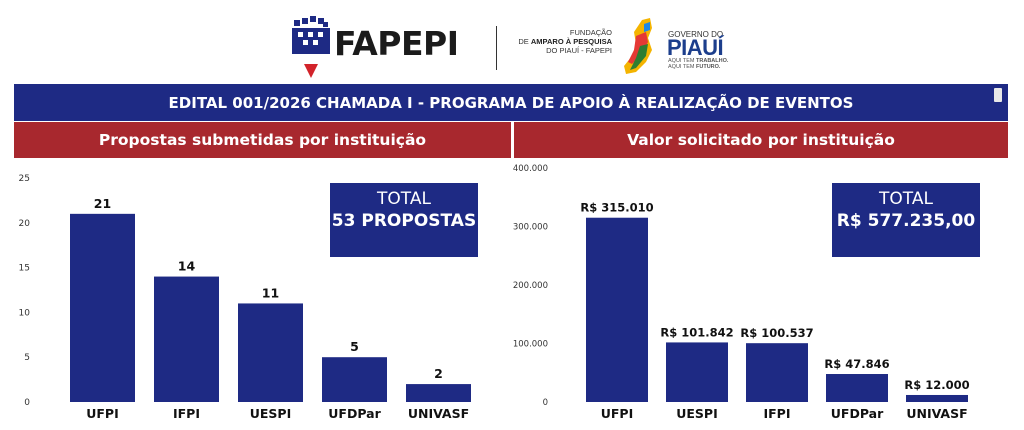 This screenshot has width=1024, height=430. Describe the element at coordinates (906, 199) in the screenshot. I see `total-amount-label: TOTAL` at that location.